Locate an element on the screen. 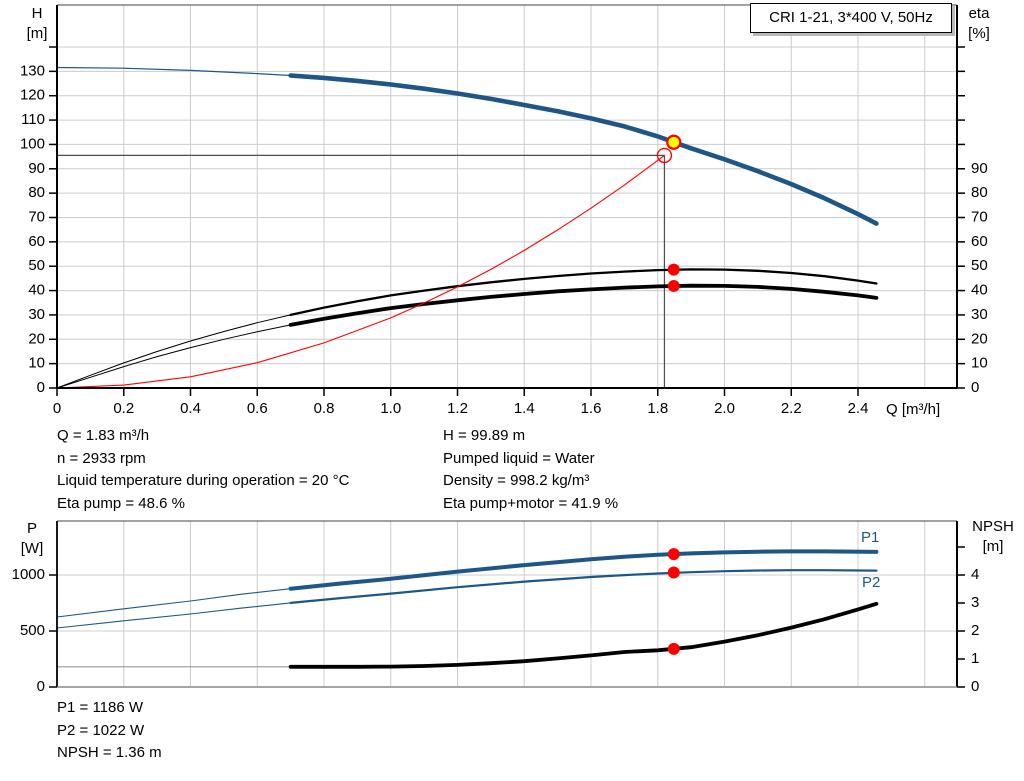  curve-eta-pump-thin is located at coordinates (174, 351).